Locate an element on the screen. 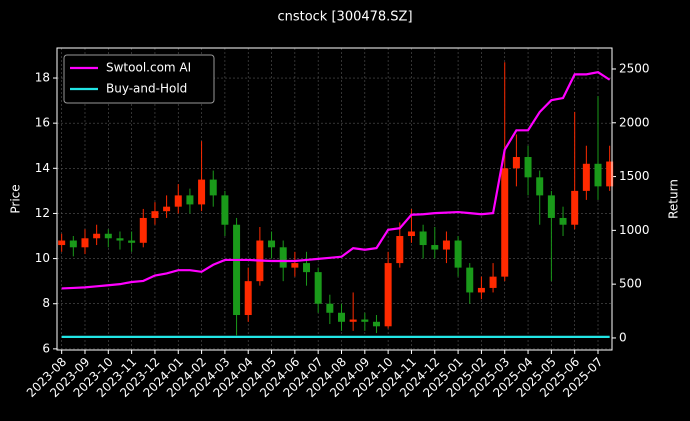 This screenshot has width=690, height=421. y2-tick-label: 1000 is located at coordinates (634, 230).